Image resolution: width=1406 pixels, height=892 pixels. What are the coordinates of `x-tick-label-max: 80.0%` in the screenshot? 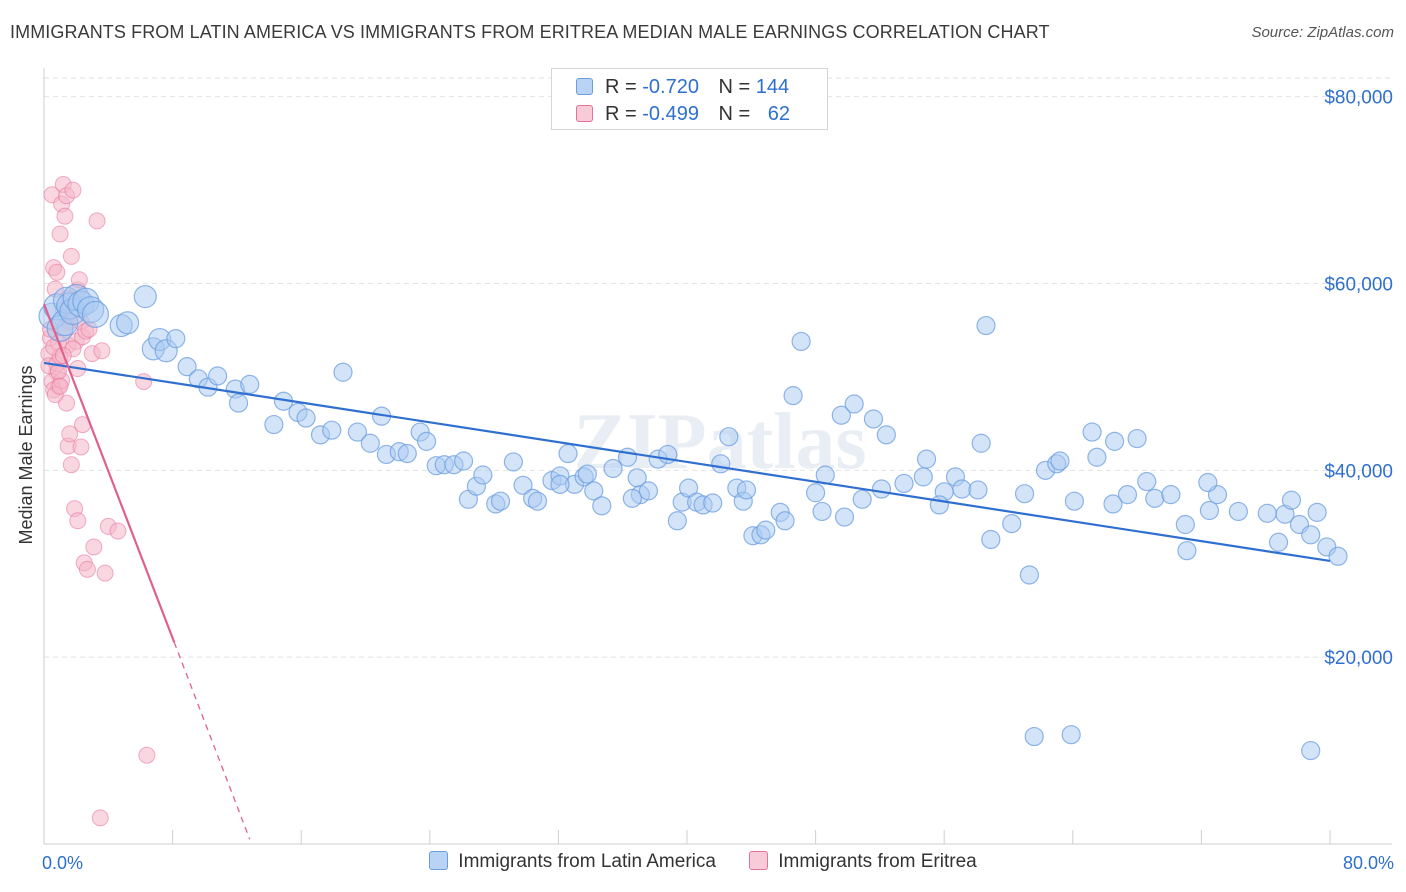 It's located at (1368, 863).